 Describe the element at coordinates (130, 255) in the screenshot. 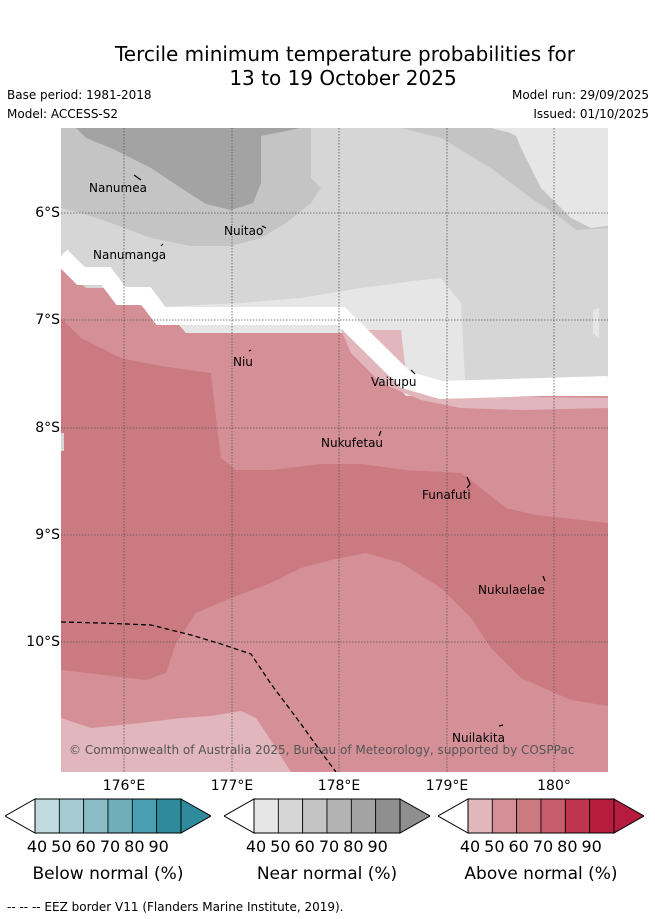

I see `place-nanumanga: Nanumanga` at that location.